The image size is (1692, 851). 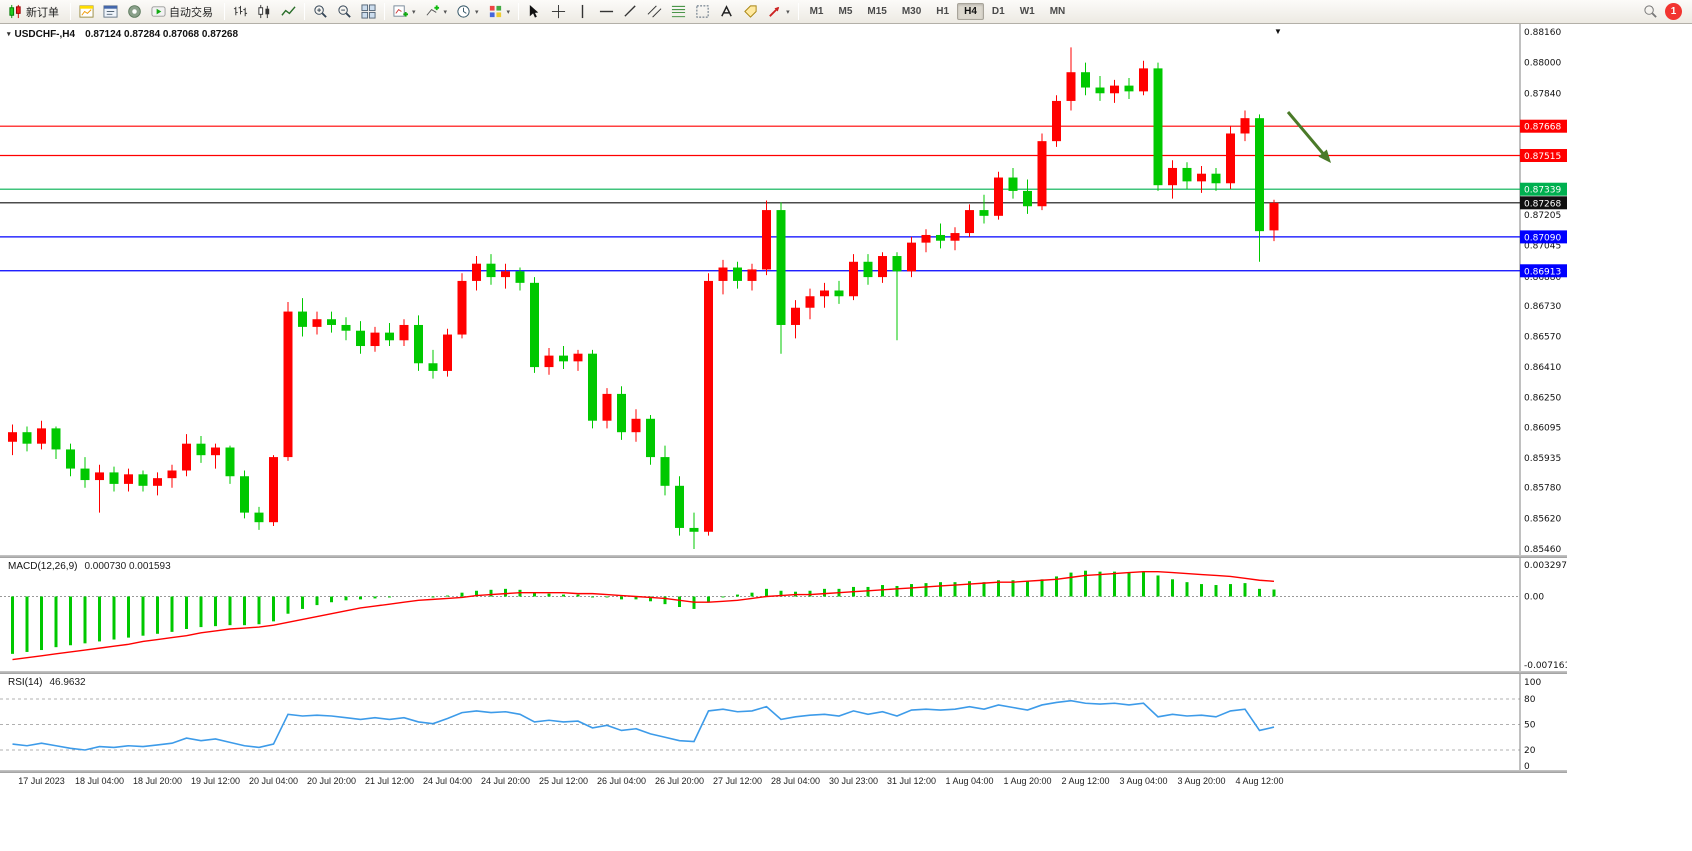 I want to click on community-button, so click(x=134, y=11).